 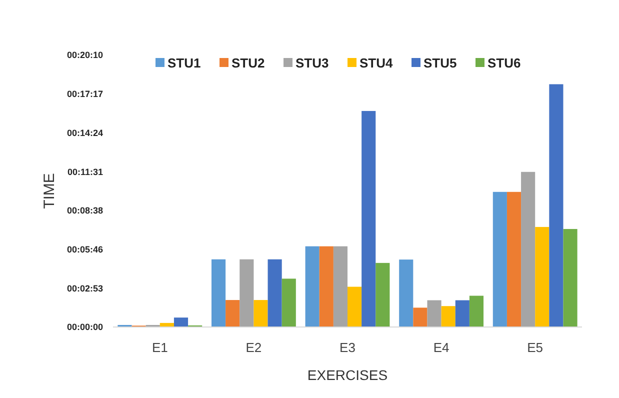 I want to click on y-tick-label: 00:14:24, so click(x=84, y=133).